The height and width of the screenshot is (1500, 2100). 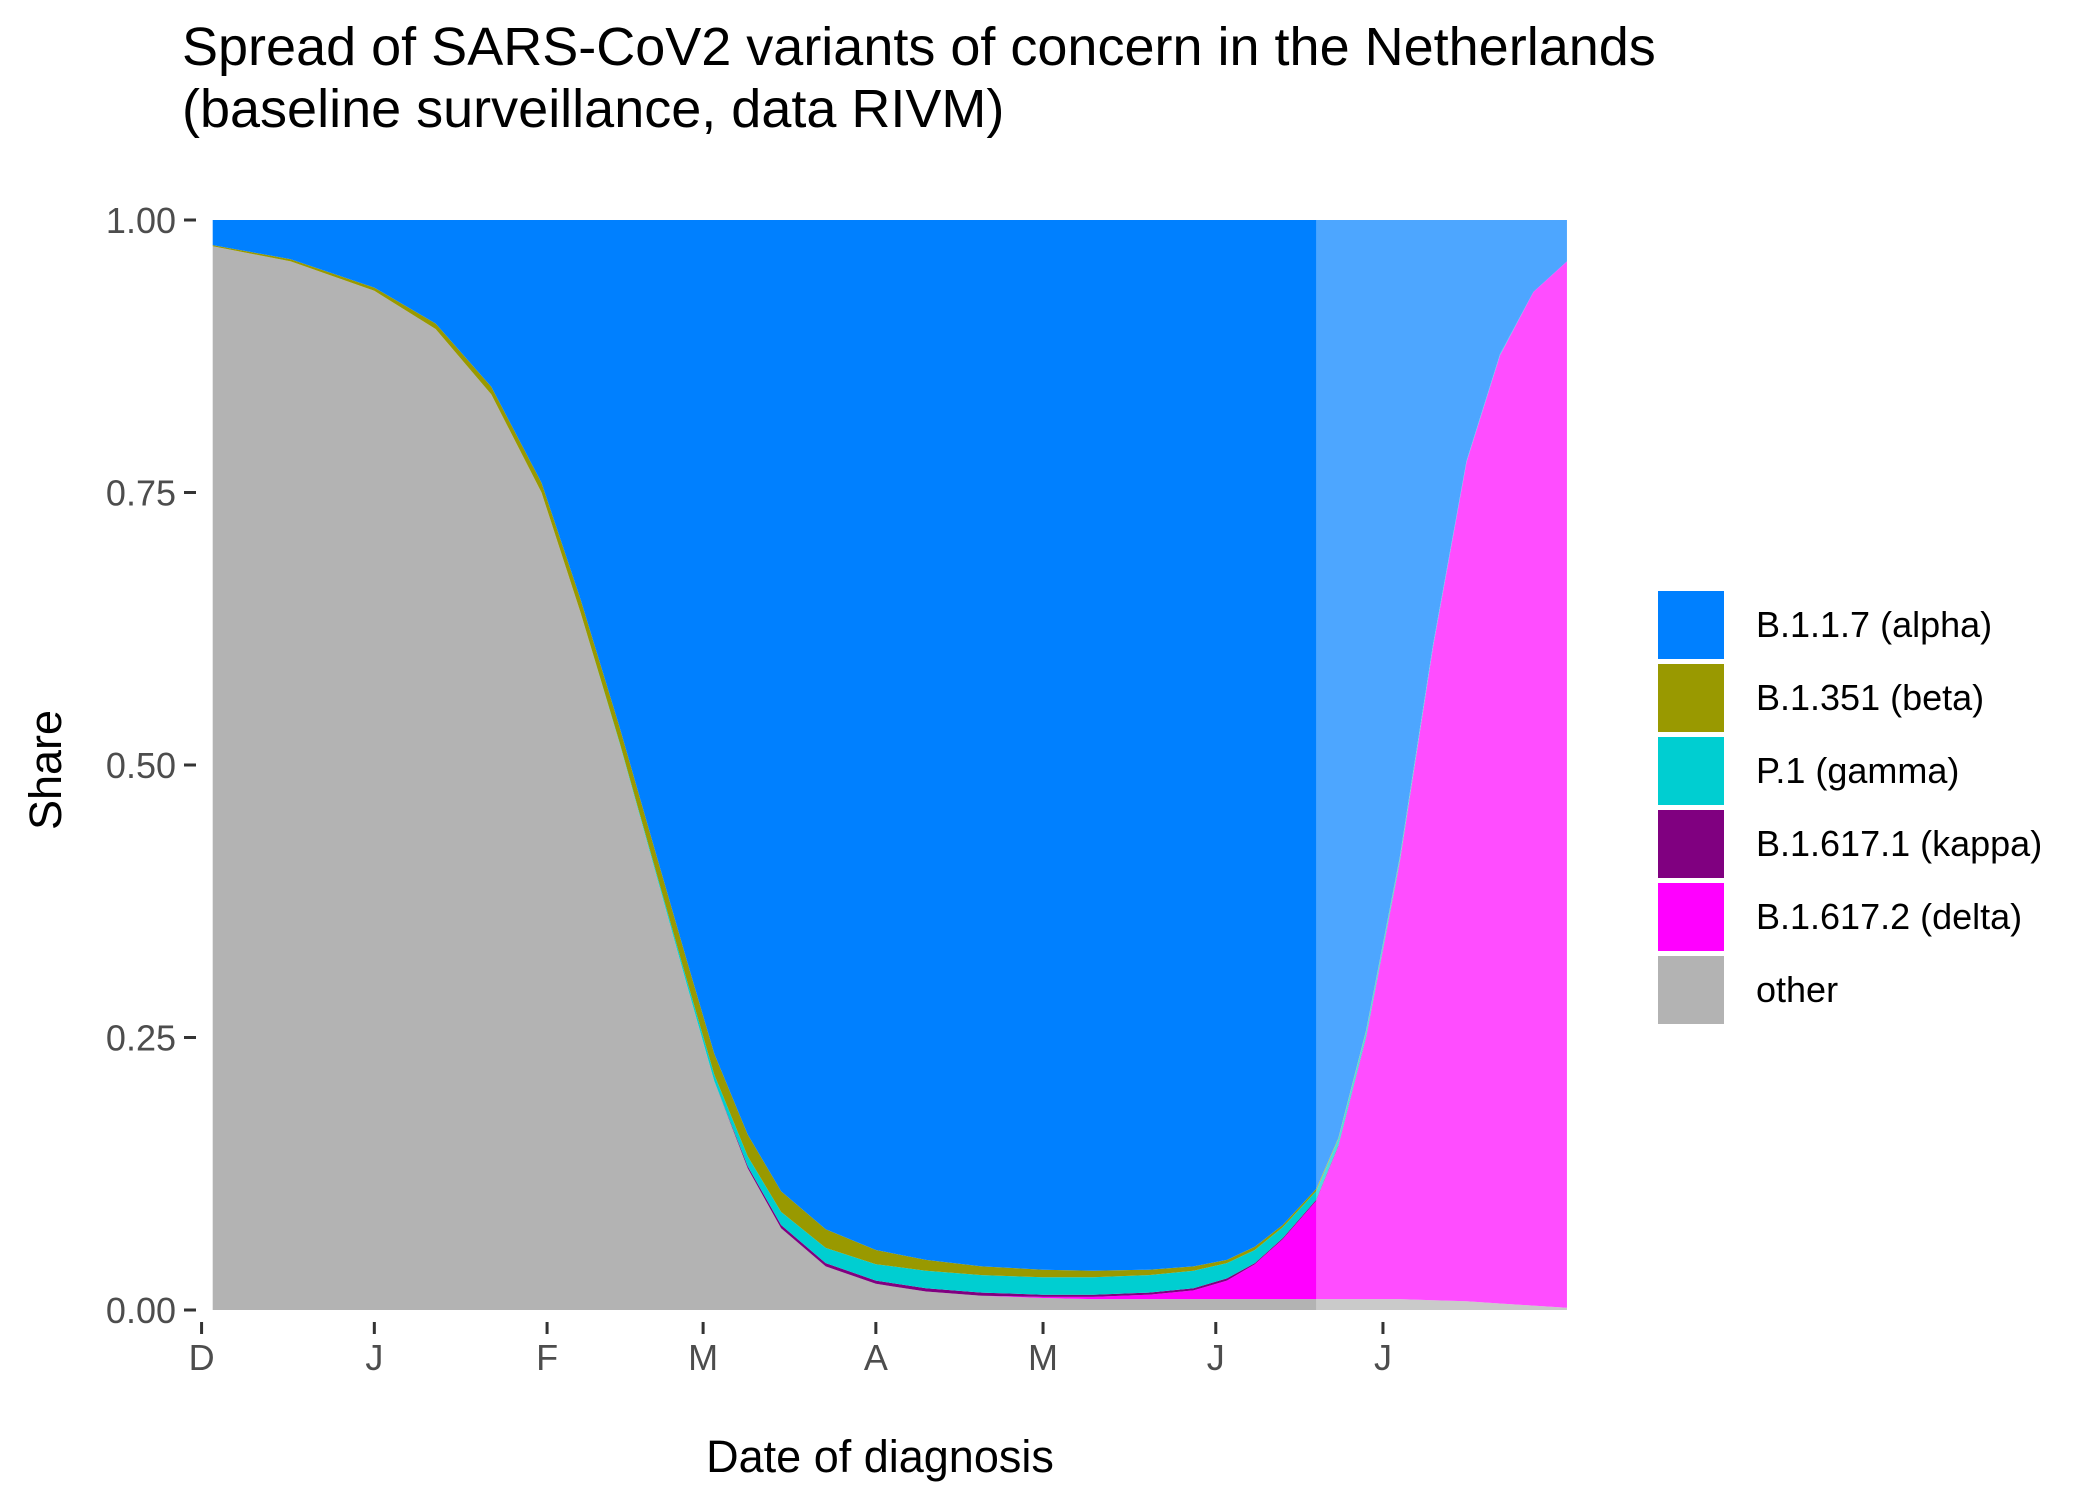 What do you see at coordinates (1797, 989) in the screenshot?
I see `legend-label: other` at bounding box center [1797, 989].